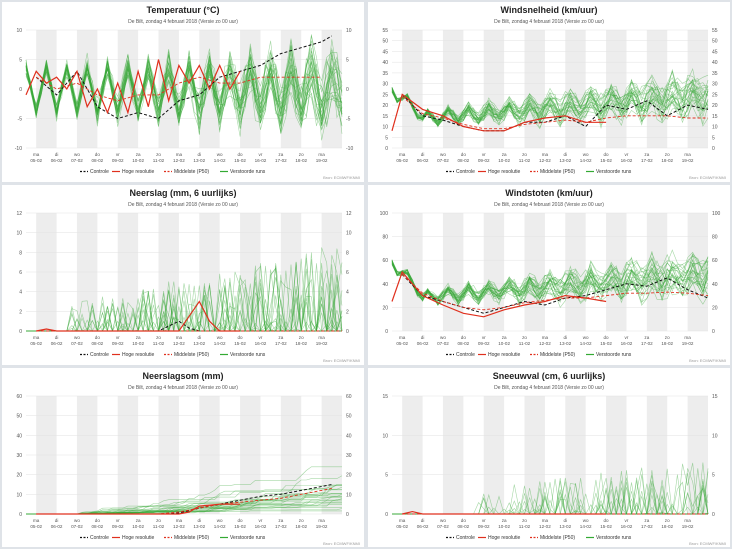 This screenshot has height=549, width=732. What do you see at coordinates (402, 160) in the screenshot?
I see `x-tick-date: 05-02` at bounding box center [402, 160].